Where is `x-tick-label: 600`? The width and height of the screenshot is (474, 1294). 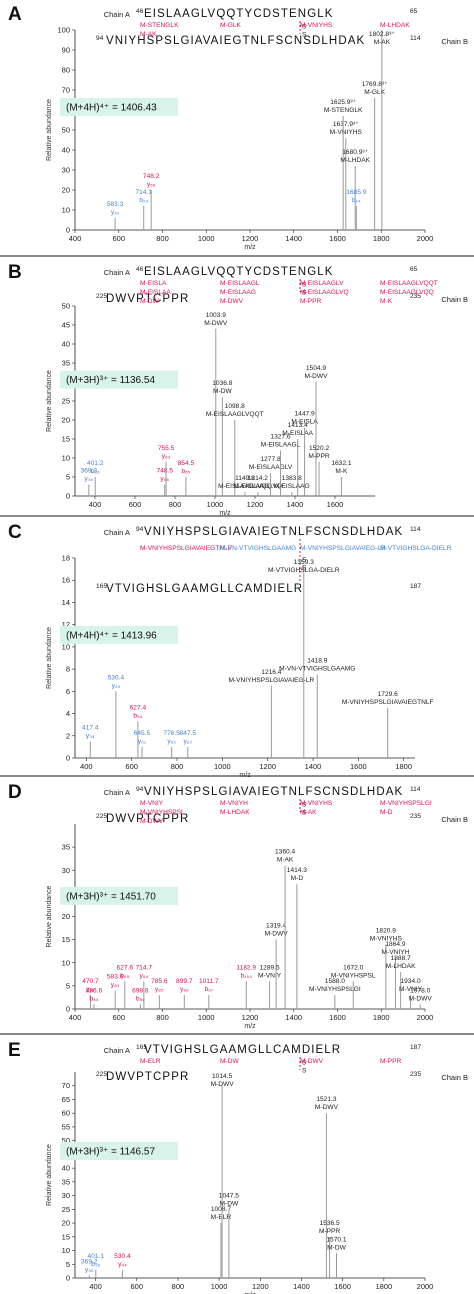 x-tick-label: 600 is located at coordinates (118, 238).